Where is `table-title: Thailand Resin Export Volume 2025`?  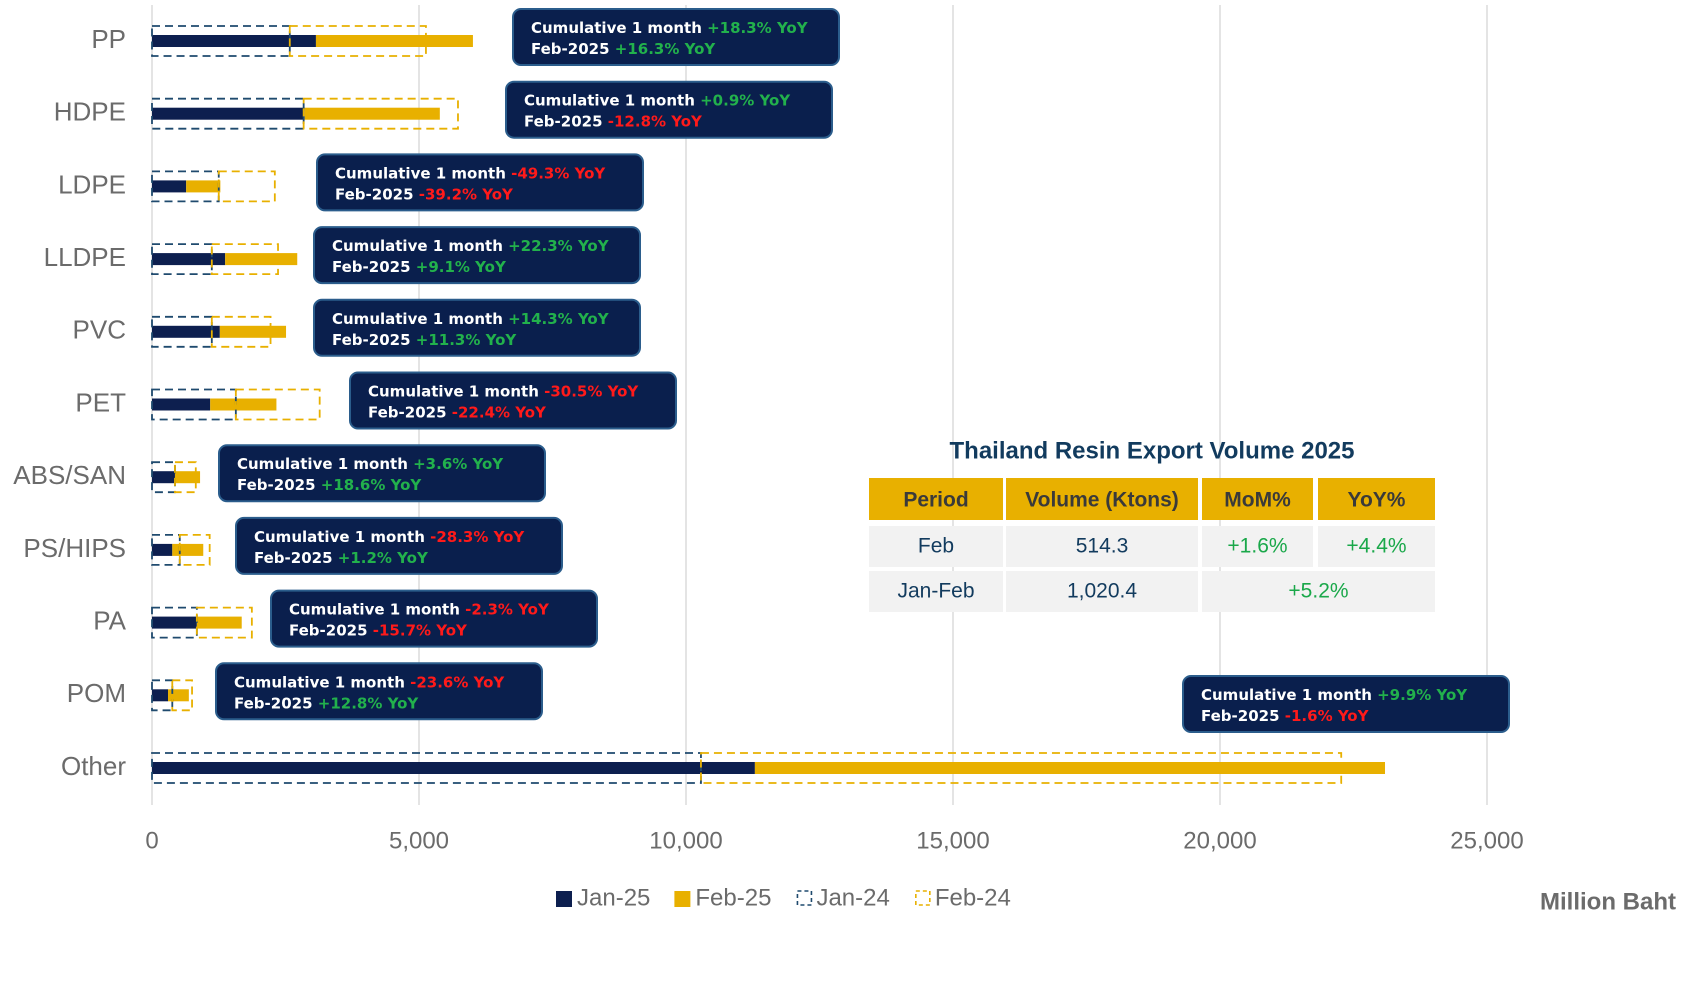 table-title: Thailand Resin Export Volume 2025 is located at coordinates (1152, 450).